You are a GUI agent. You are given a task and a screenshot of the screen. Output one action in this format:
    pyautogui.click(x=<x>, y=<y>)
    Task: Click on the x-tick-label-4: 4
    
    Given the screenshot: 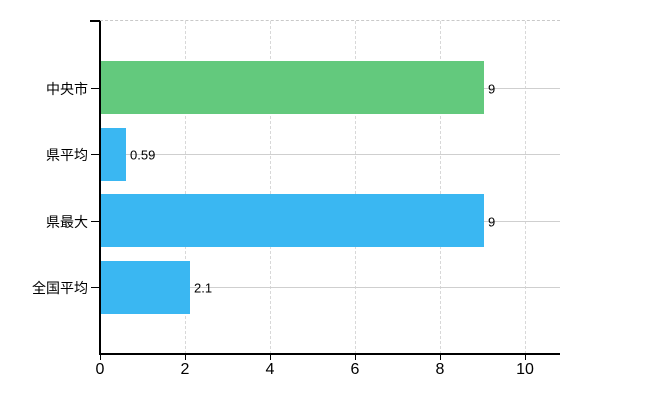 What is the action you would take?
    pyautogui.click(x=270, y=369)
    